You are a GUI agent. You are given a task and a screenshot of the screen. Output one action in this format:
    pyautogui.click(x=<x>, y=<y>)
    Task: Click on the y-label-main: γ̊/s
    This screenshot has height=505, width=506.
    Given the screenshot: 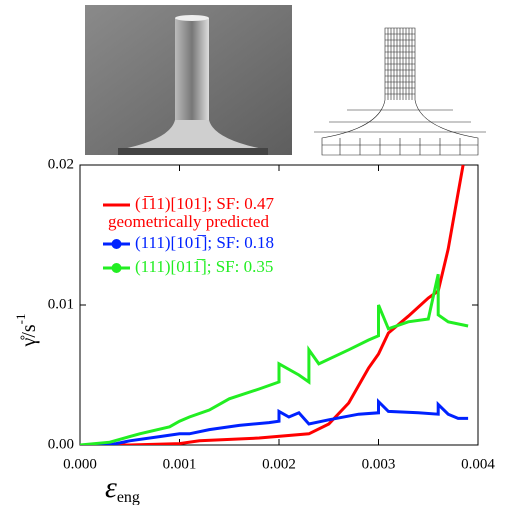 What is the action you would take?
    pyautogui.click(x=29, y=335)
    